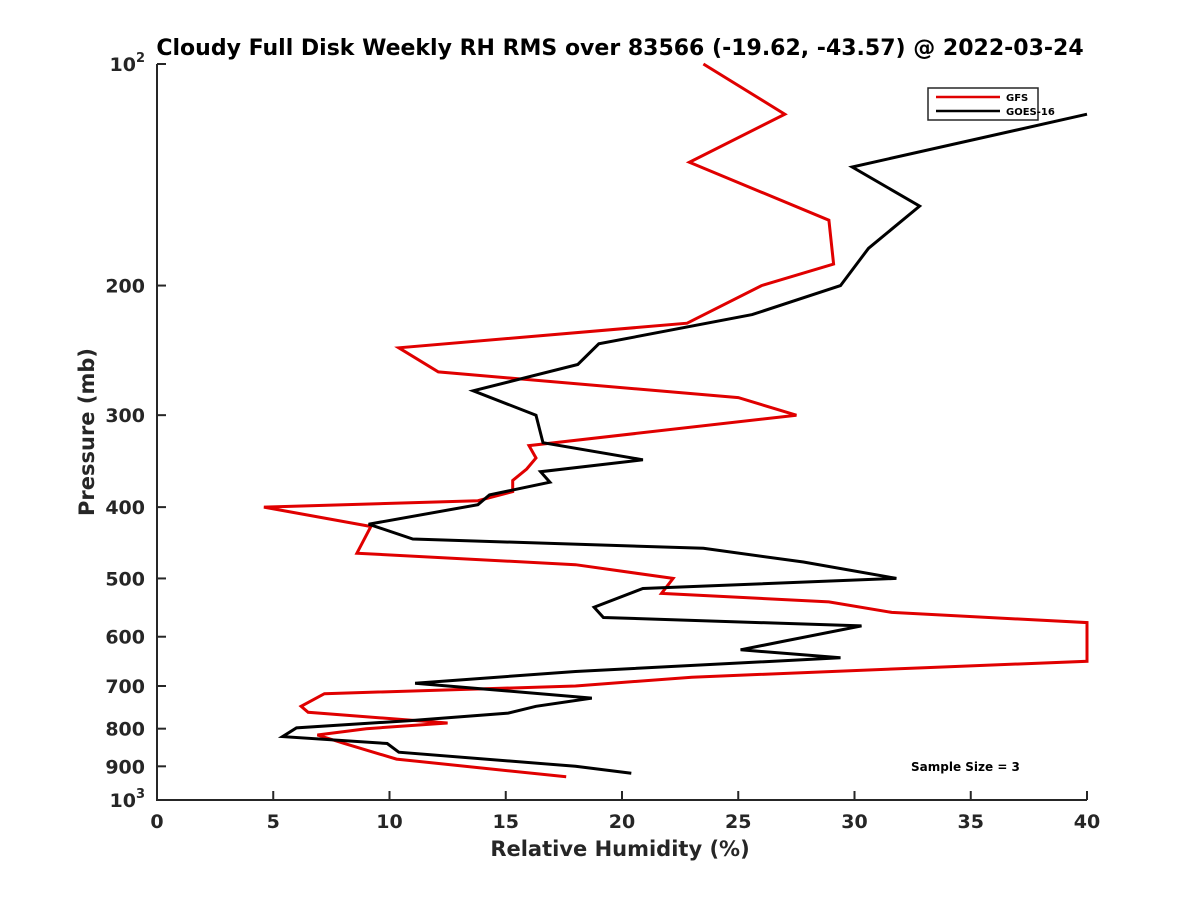 The height and width of the screenshot is (900, 1200). I want to click on legend-box, so click(983, 104).